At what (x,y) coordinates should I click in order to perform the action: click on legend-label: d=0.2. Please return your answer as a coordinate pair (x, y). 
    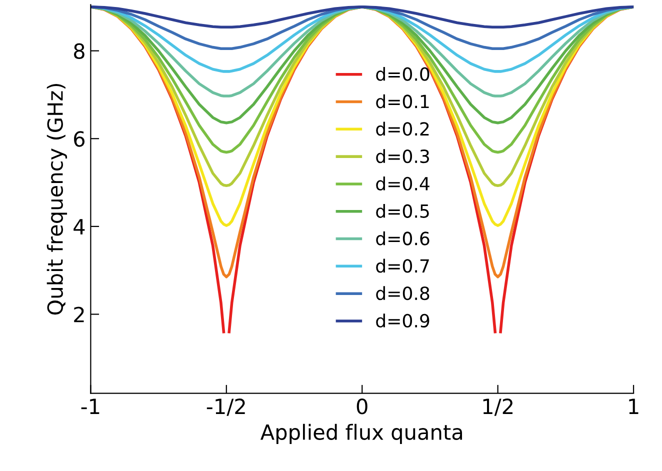
    Looking at the image, I should click on (402, 129).